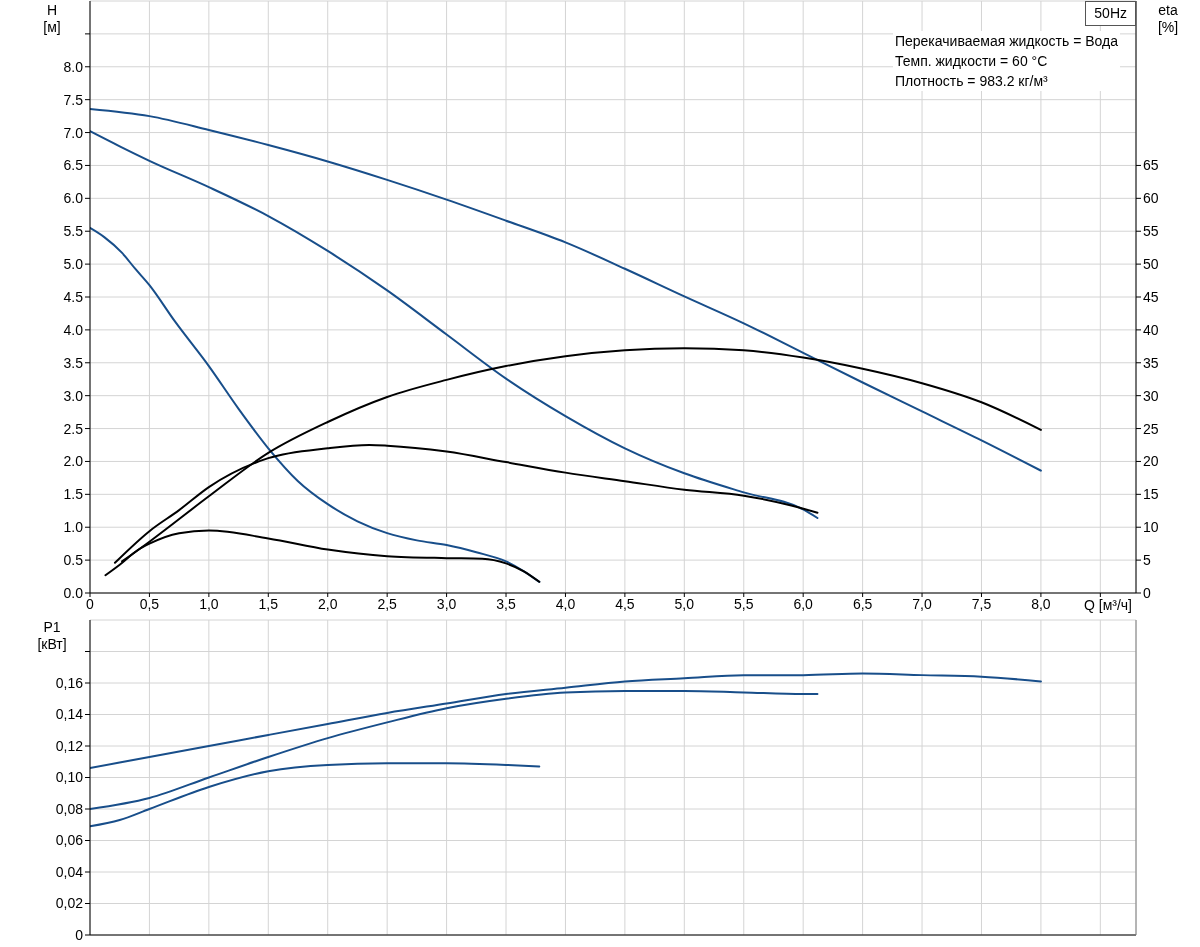 The width and height of the screenshot is (1200, 947). What do you see at coordinates (90, 603) in the screenshot?
I see `x-tick-label: 0` at bounding box center [90, 603].